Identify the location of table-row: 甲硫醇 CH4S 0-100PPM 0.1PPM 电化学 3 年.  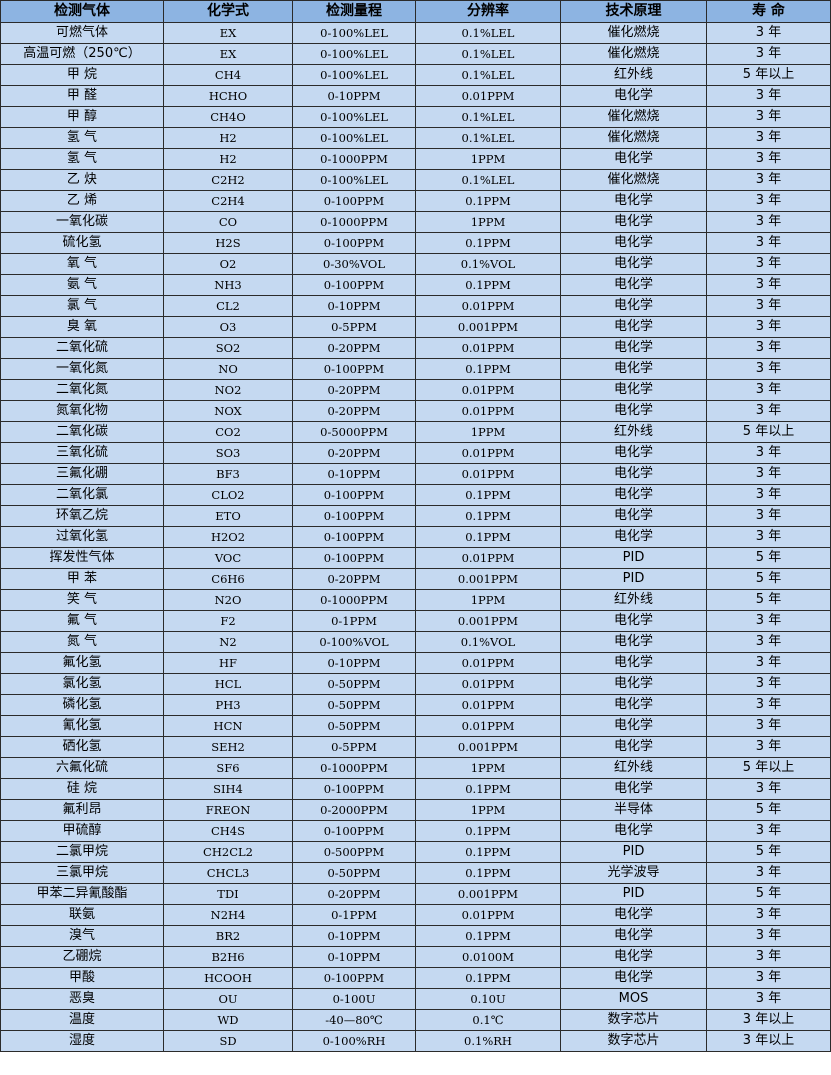
(415, 831).